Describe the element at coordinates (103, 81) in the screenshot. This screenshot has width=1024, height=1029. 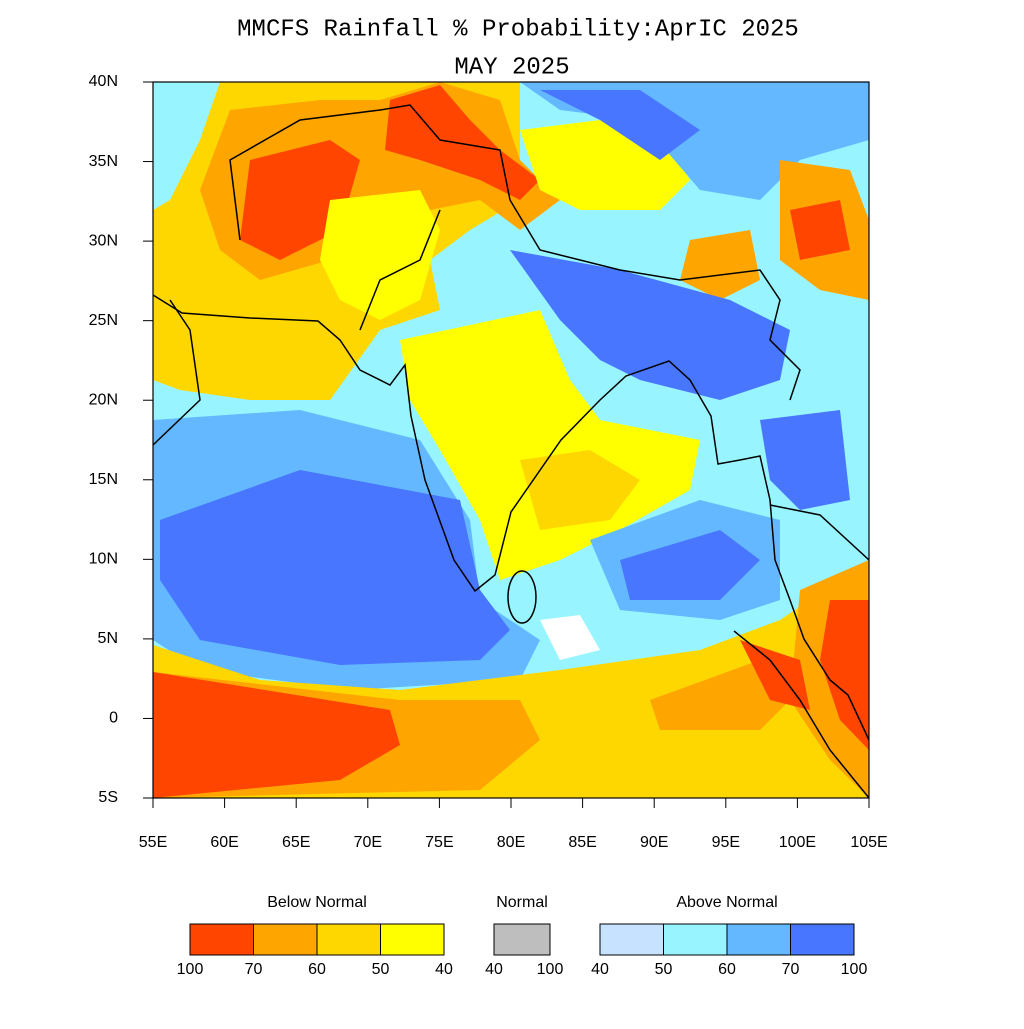
I see `lat-label: 40N` at that location.